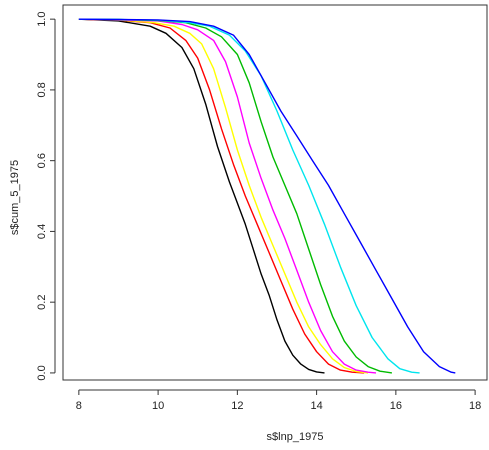 The image size is (489, 450). What do you see at coordinates (42, 160) in the screenshot?
I see `y-tick-label: 0.6` at bounding box center [42, 160].